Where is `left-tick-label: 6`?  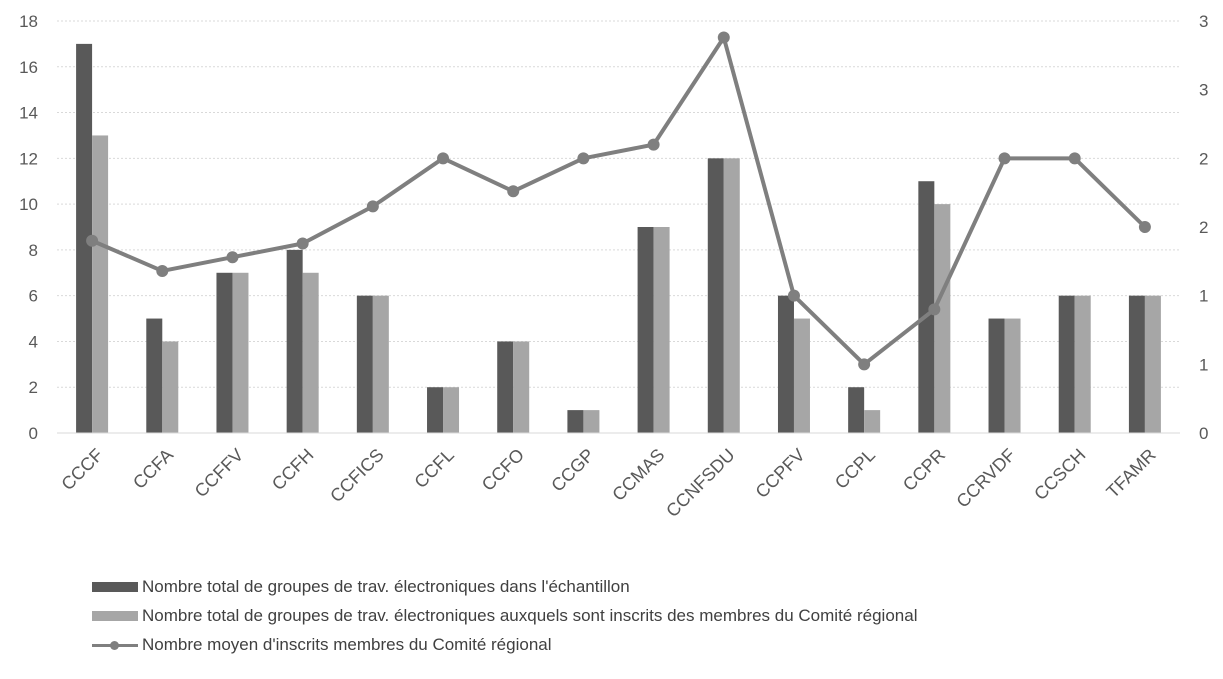 left-tick-label: 6 is located at coordinates (33, 296).